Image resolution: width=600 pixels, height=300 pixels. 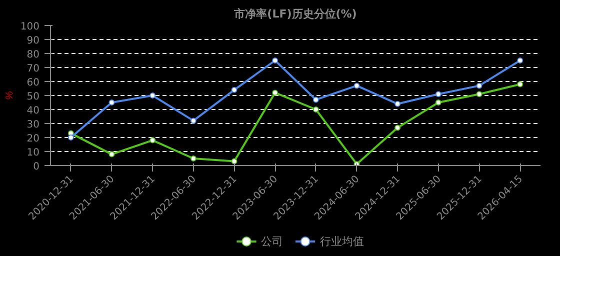 I want to click on y-tick-label: 0, so click(x=36, y=167).